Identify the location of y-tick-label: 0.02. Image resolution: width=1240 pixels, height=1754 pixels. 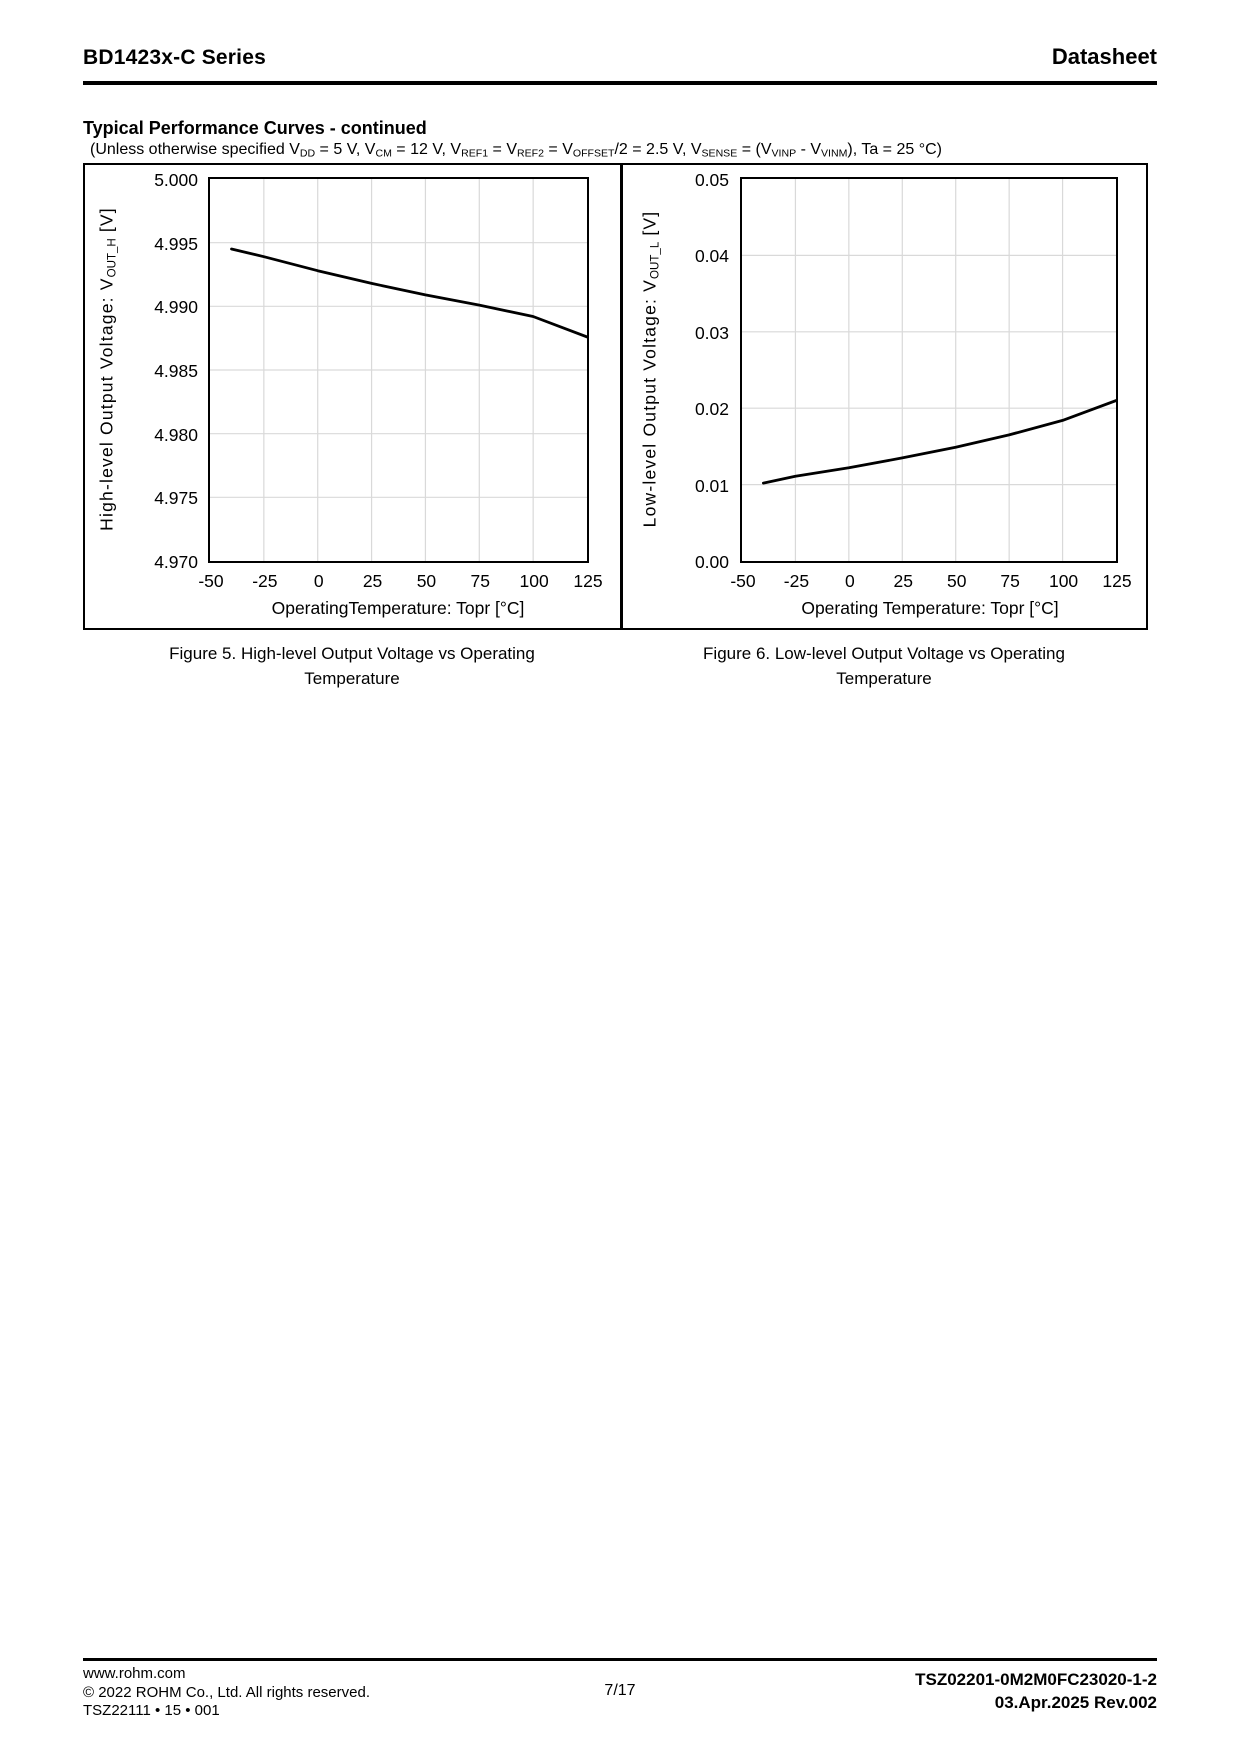
(711, 409).